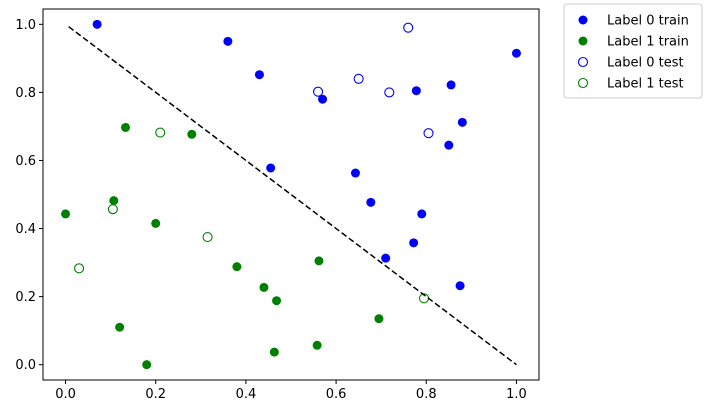  What do you see at coordinates (155, 394) in the screenshot?
I see `x-tick-label: 0.2` at bounding box center [155, 394].